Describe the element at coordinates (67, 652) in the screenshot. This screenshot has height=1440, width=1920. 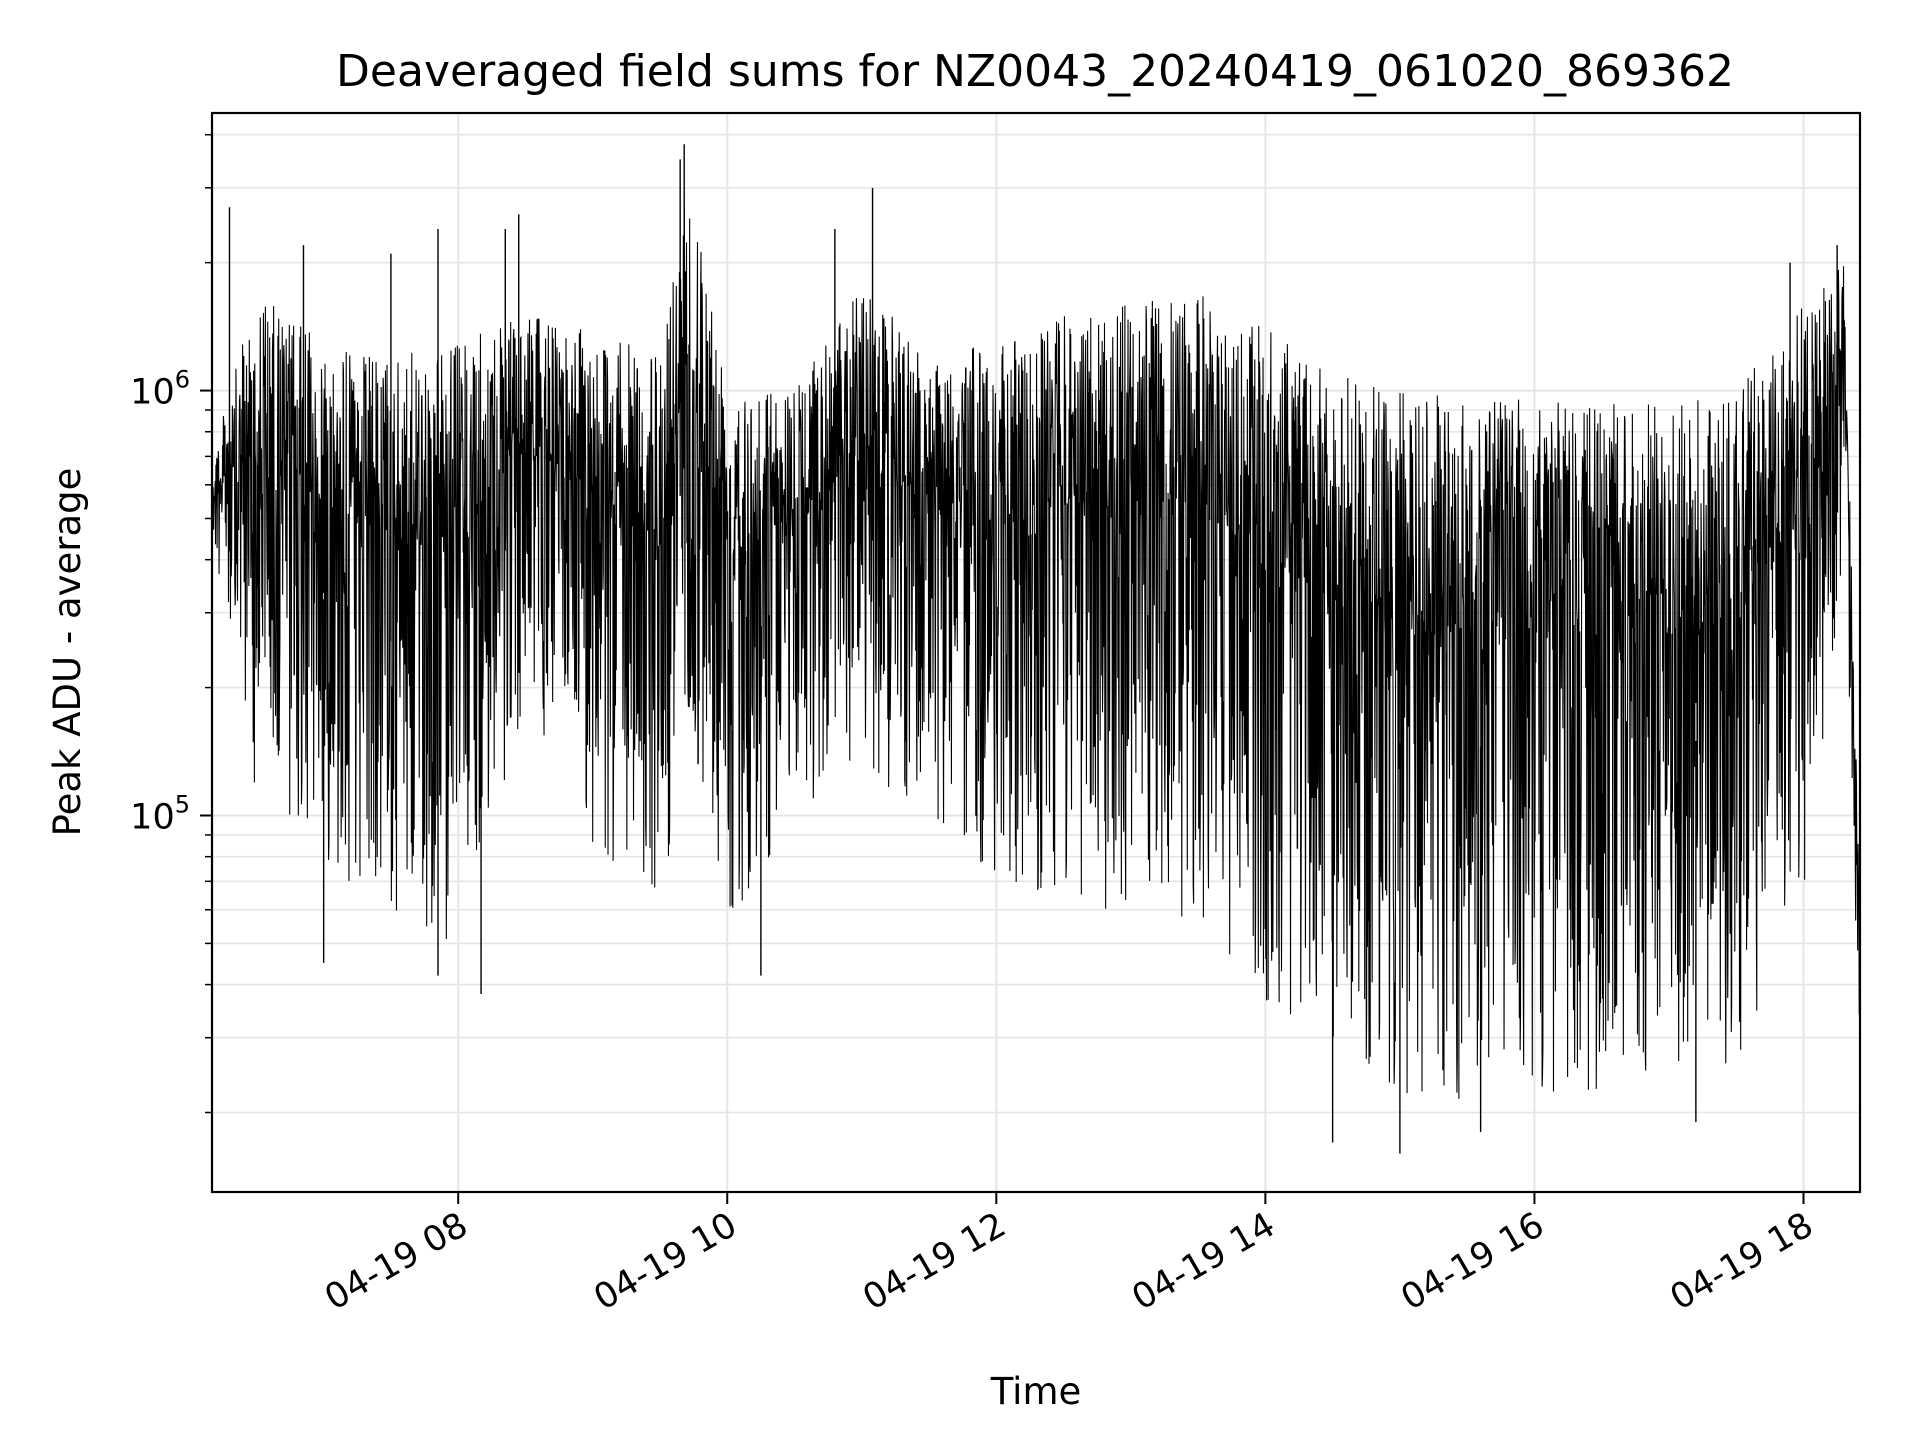
I see `y-axis-label: Peak ADU - average` at that location.